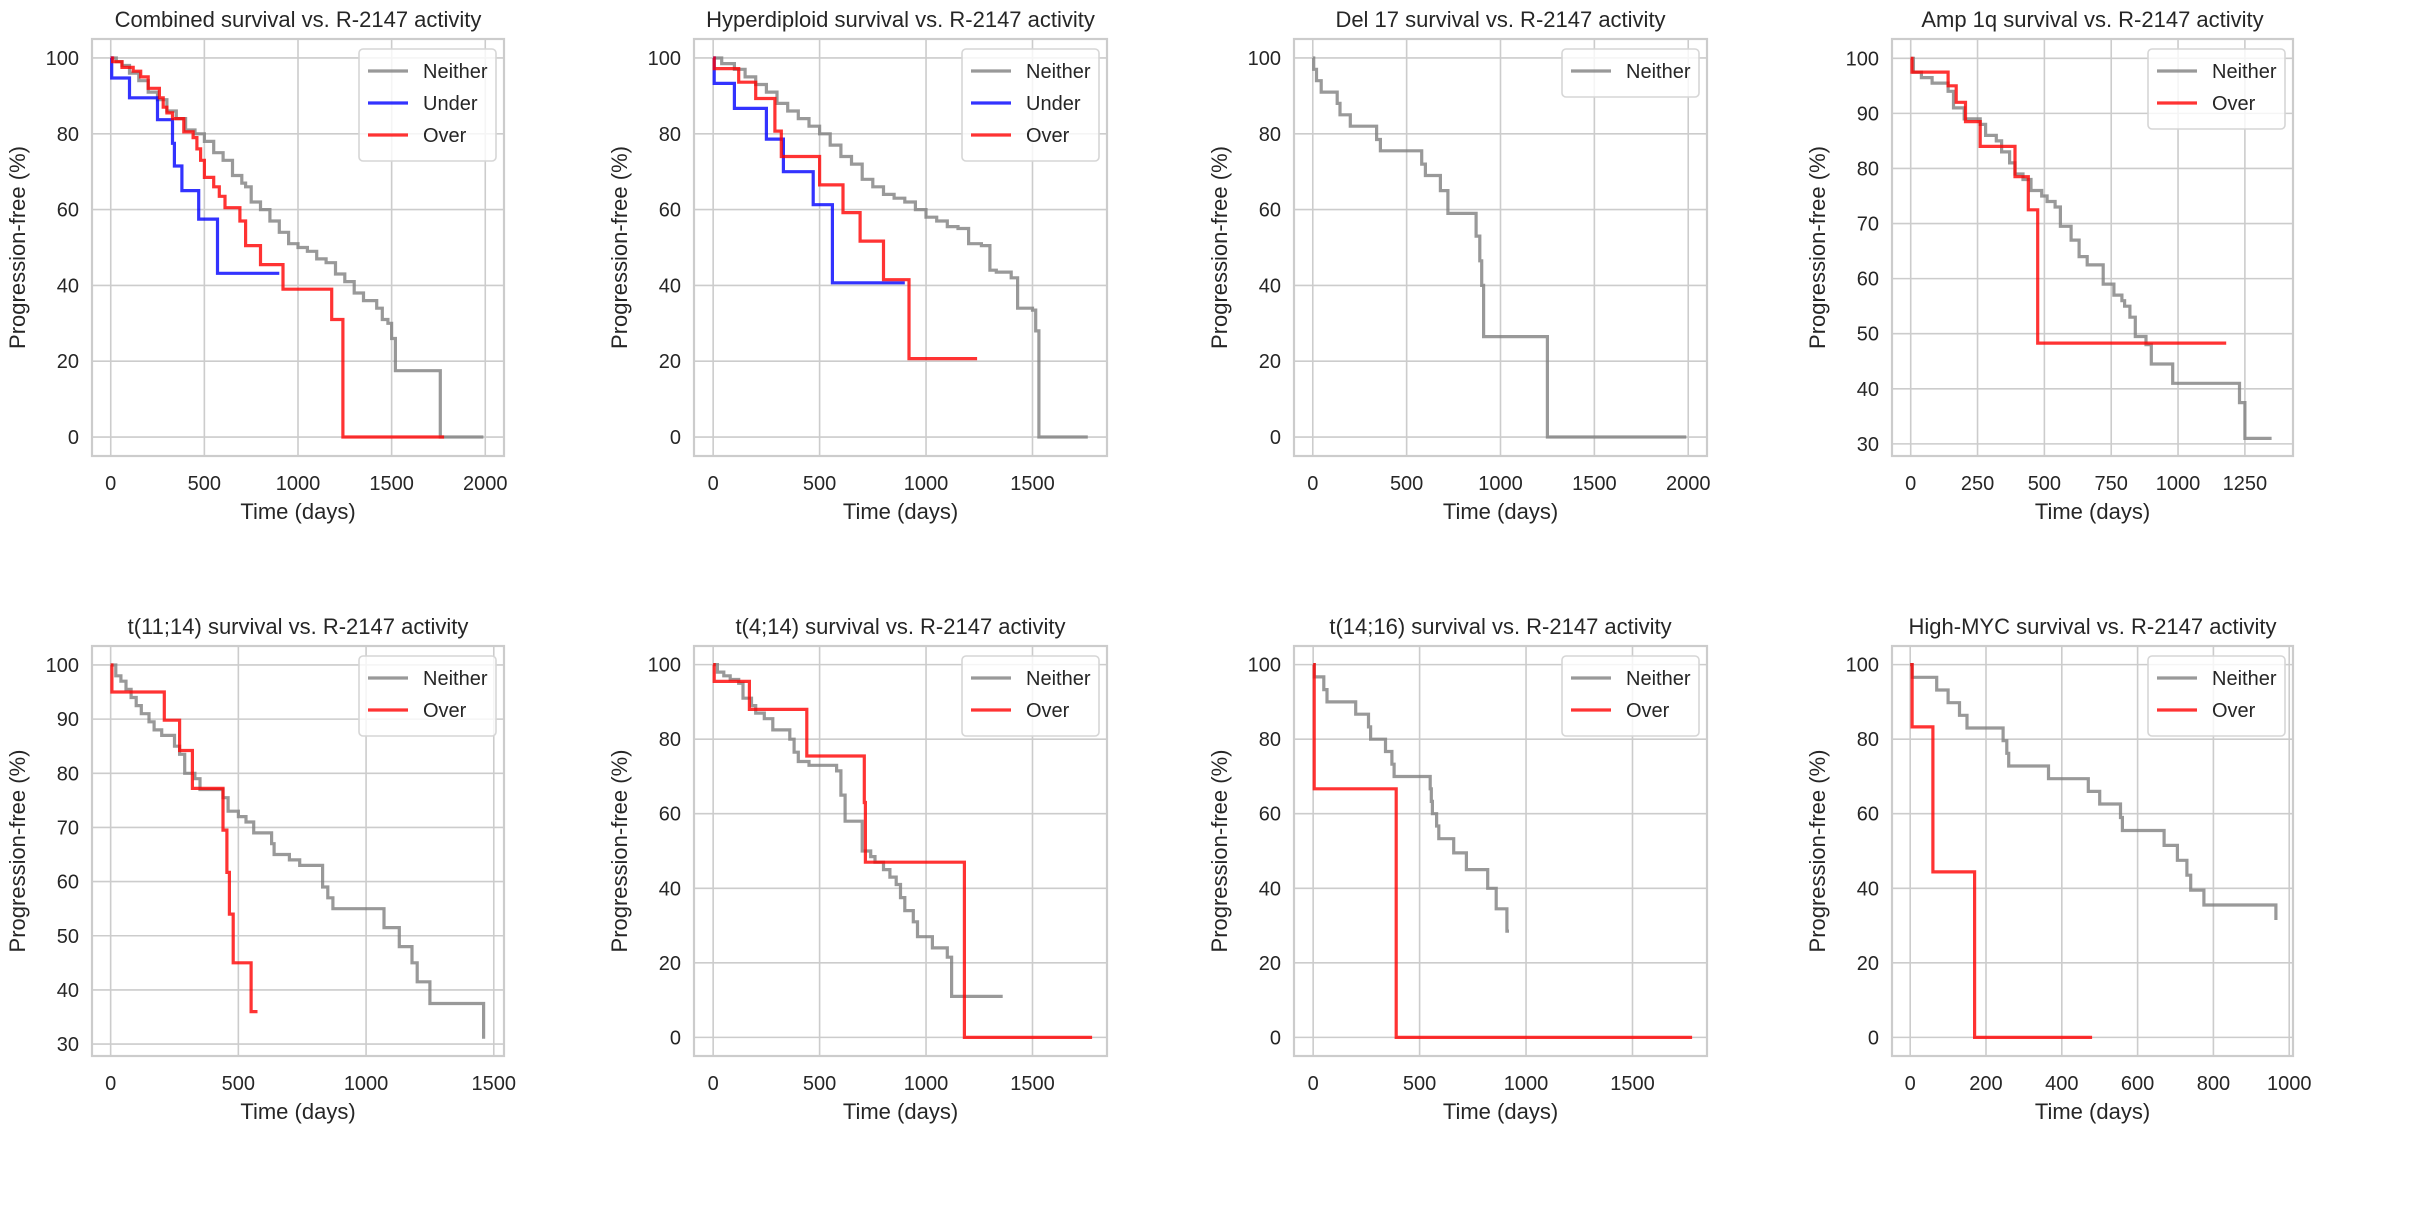  I want to click on legend-label-over: Over, so click(1048, 711).